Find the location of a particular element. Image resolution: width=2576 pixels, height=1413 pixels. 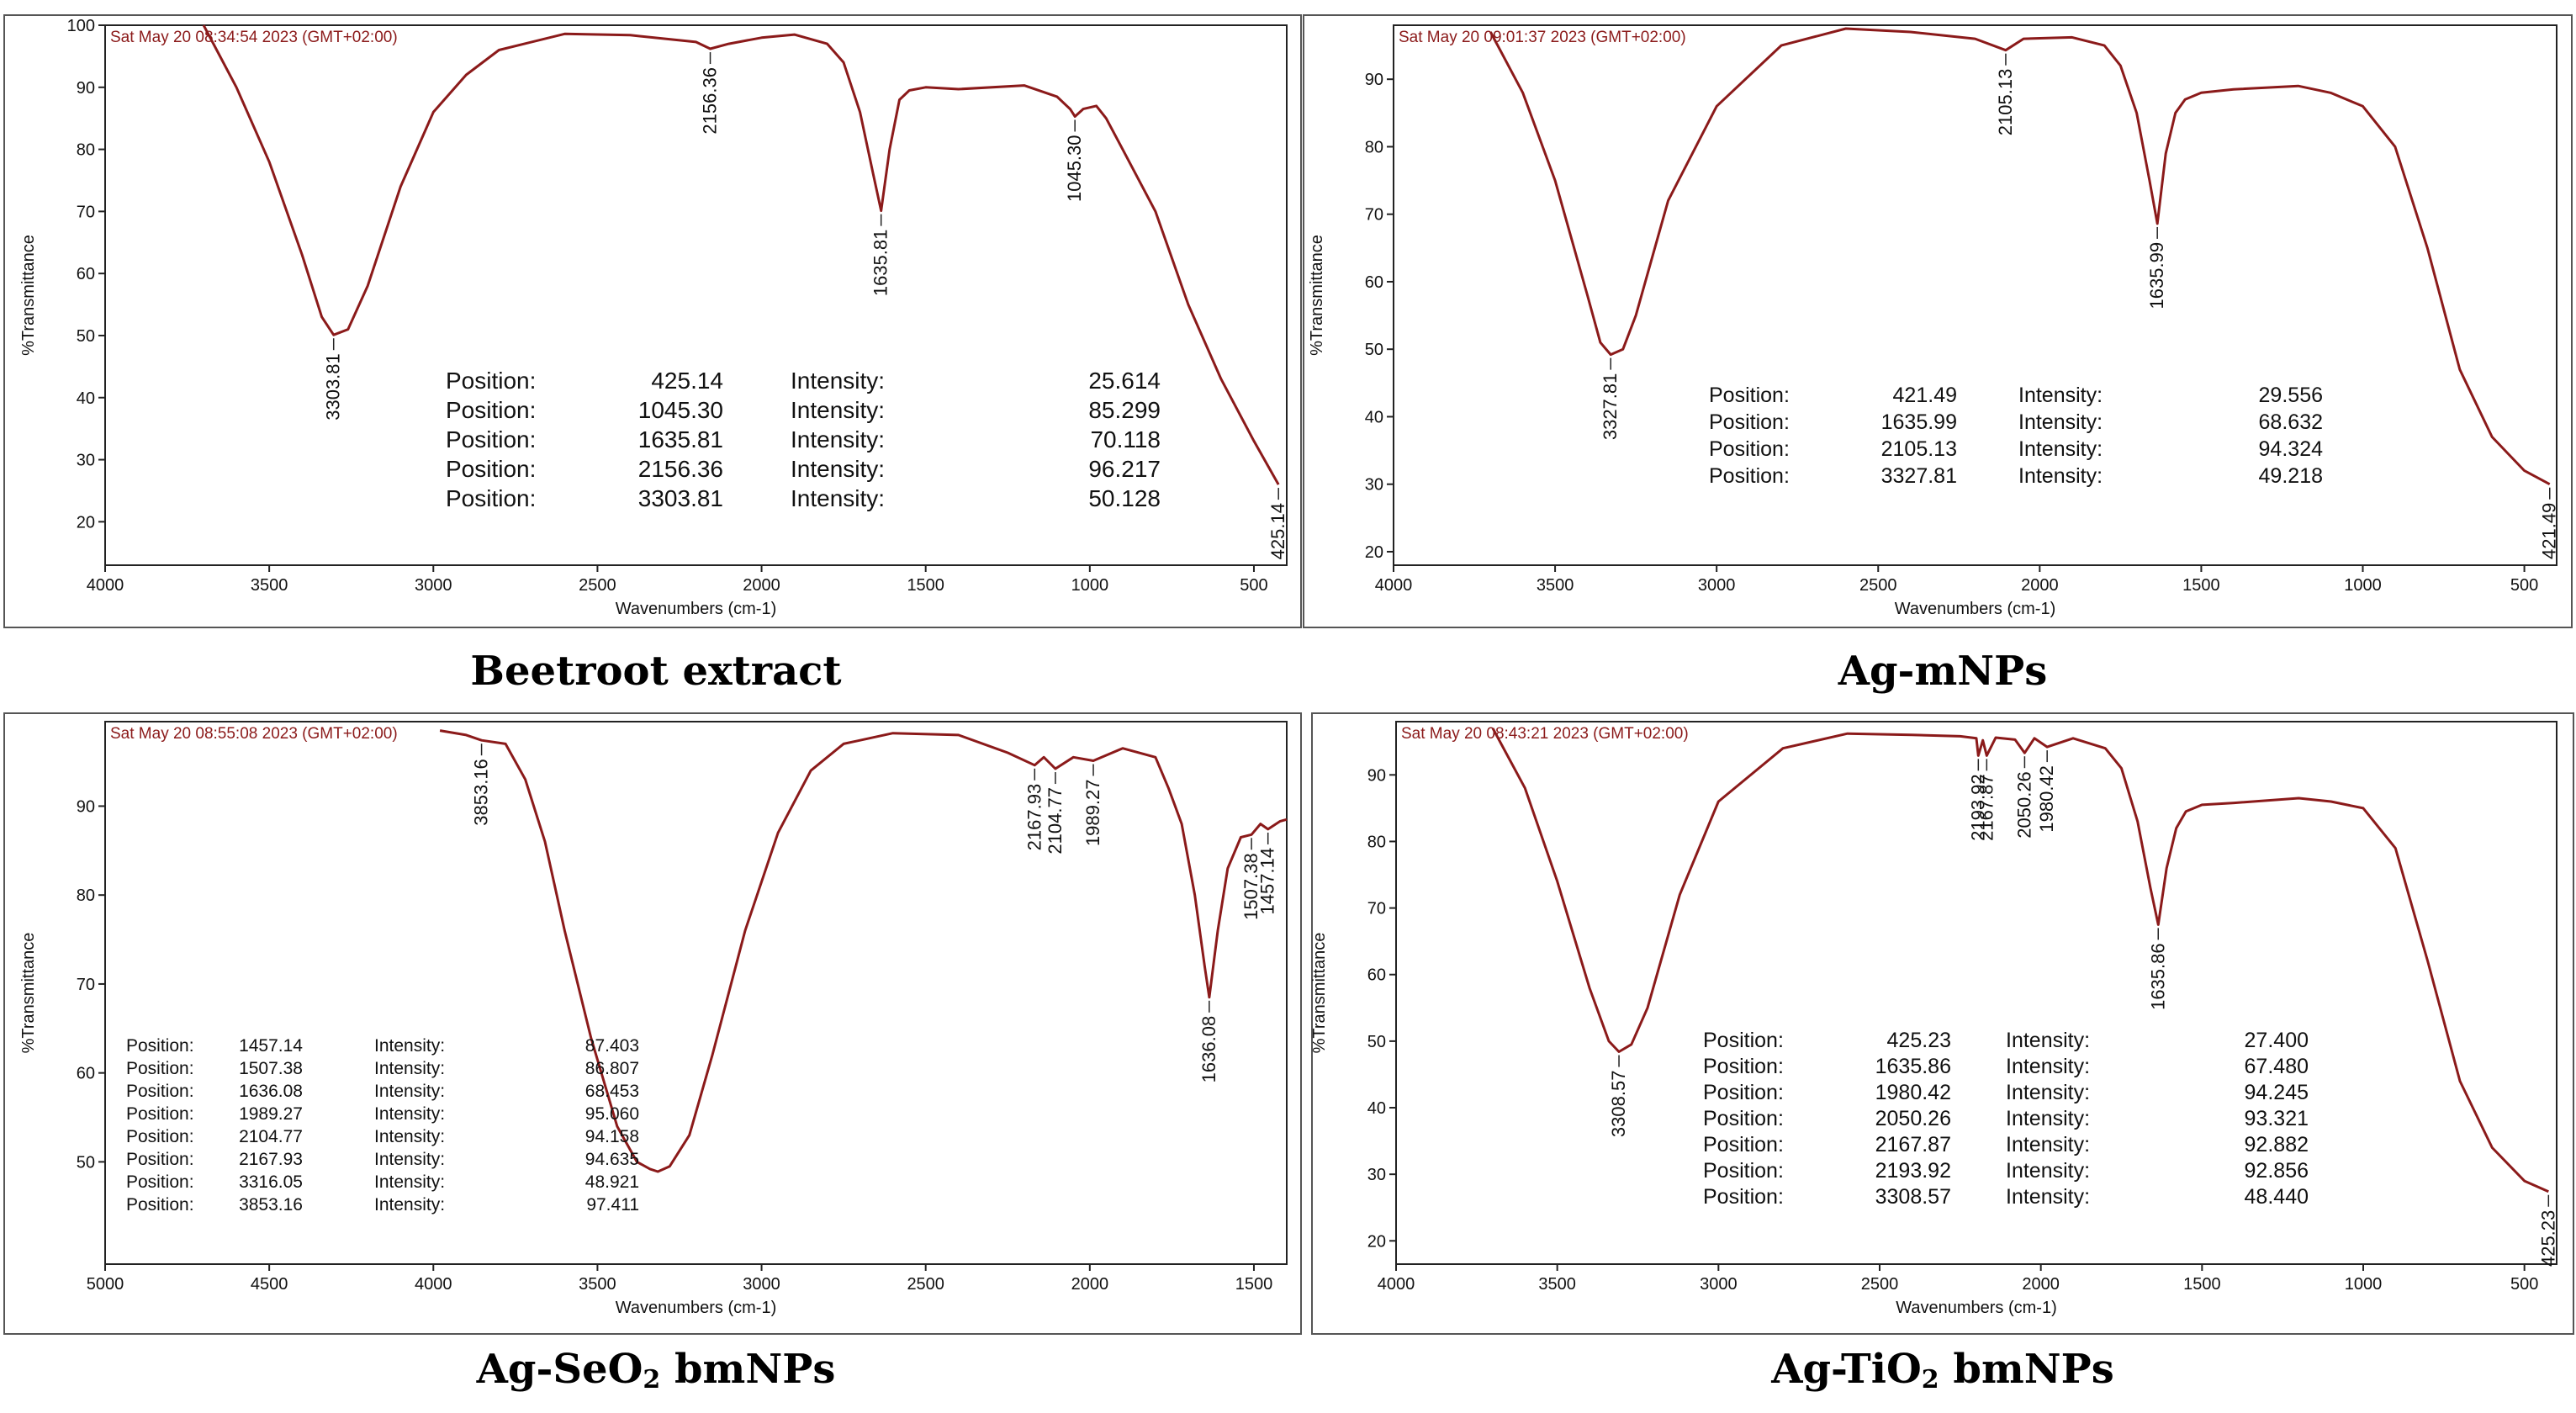

table-cell: 29.556 is located at coordinates (2291, 395).